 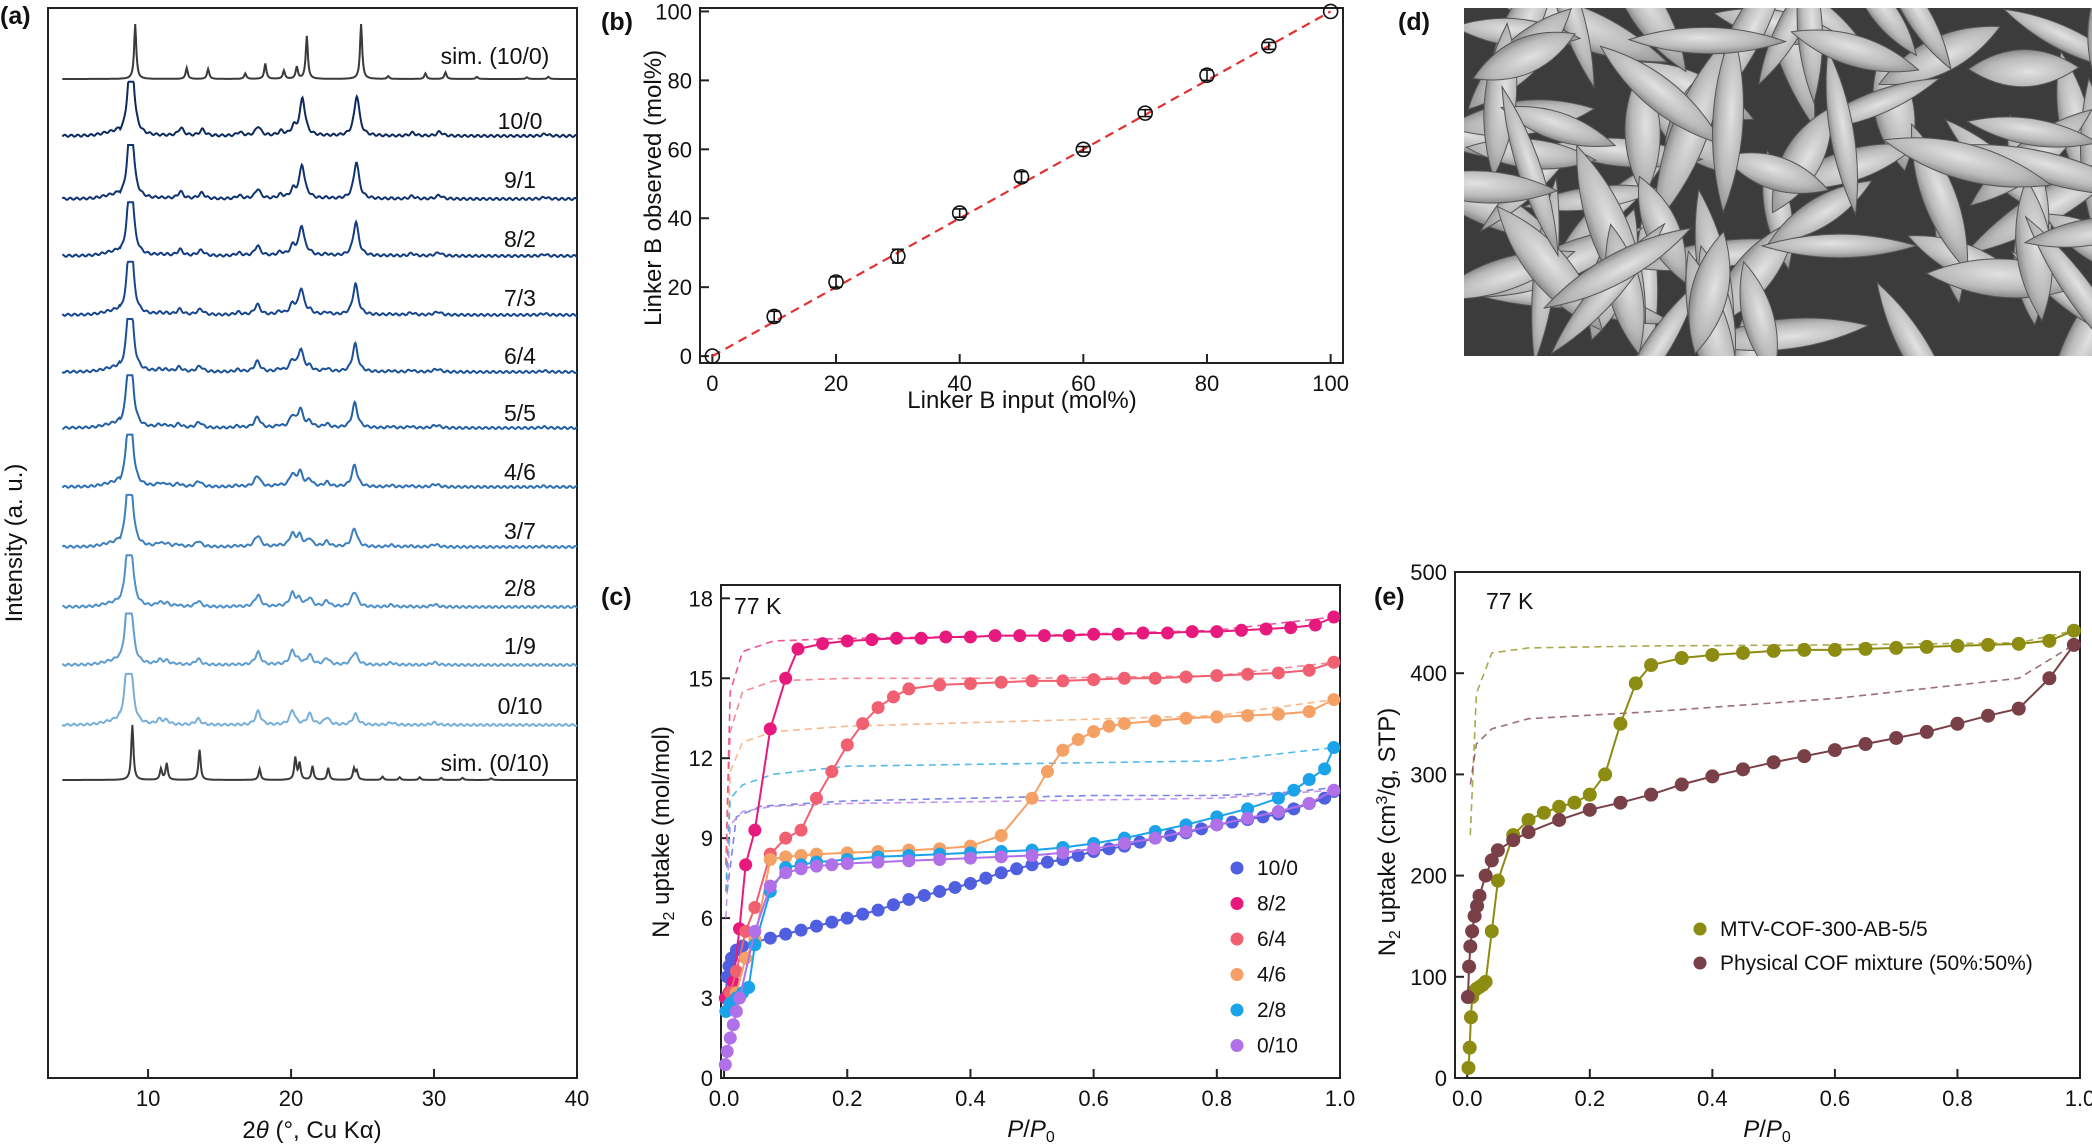 I want to click on y-tick-label: 15, so click(x=701, y=678).